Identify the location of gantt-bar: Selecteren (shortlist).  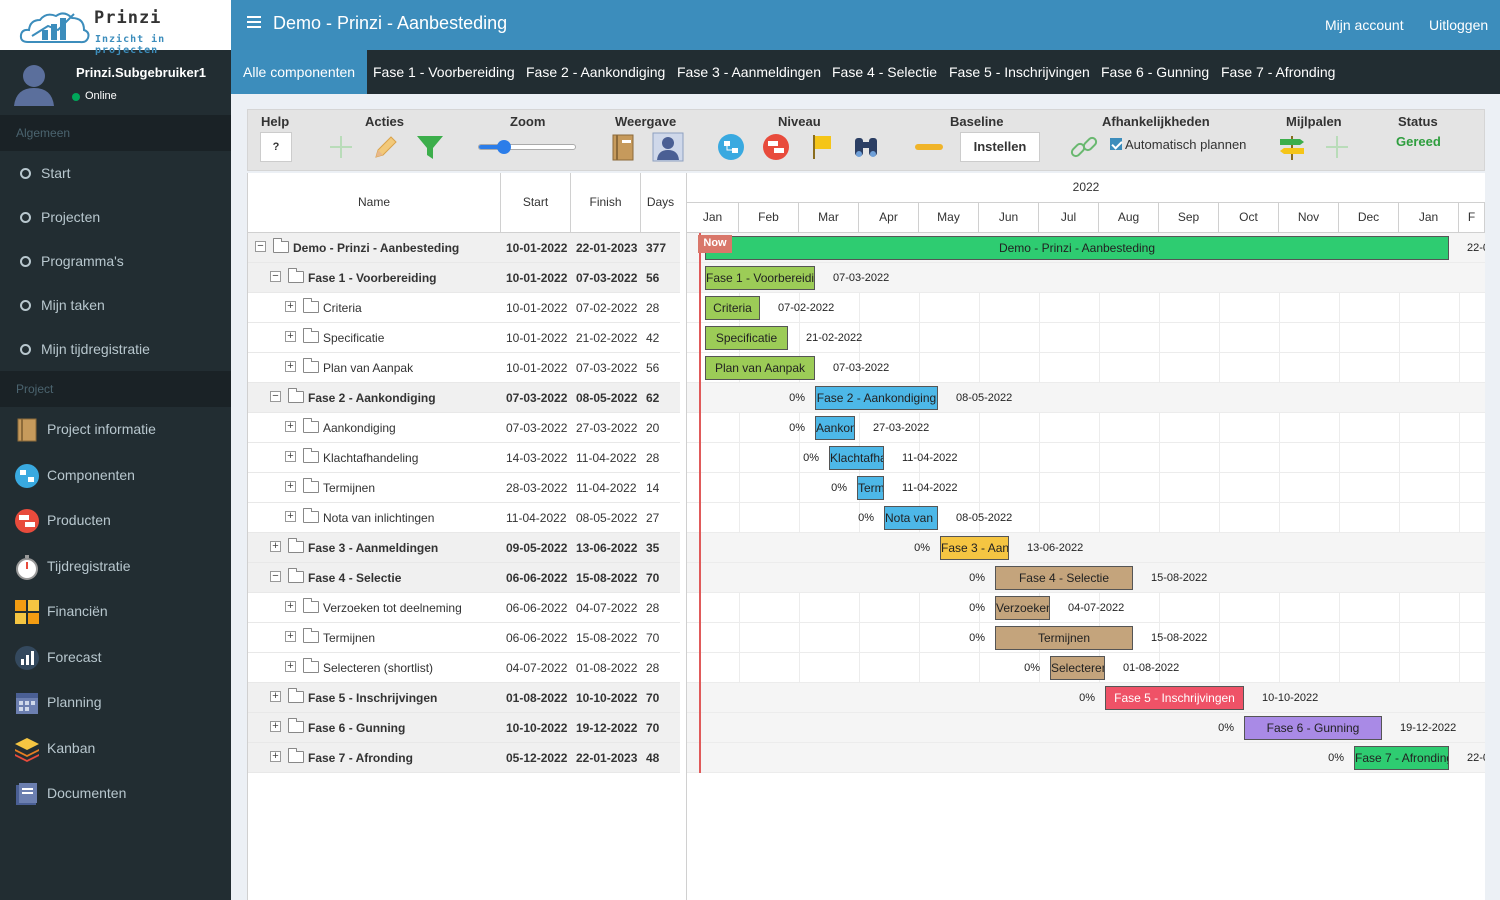
(1077, 668).